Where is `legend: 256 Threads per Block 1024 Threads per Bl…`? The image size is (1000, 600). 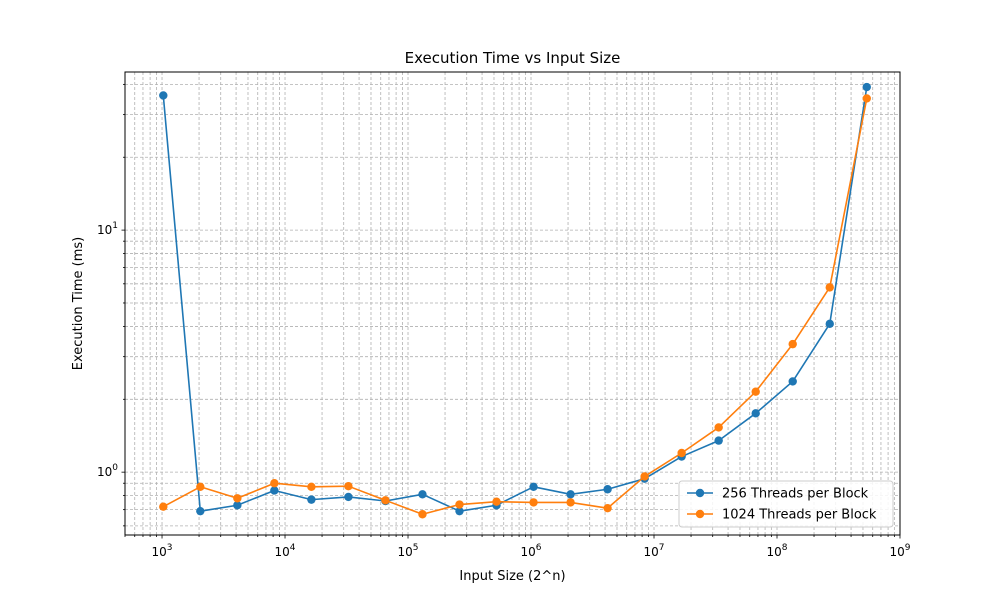 legend: 256 Threads per Block 1024 Threads per Bl… is located at coordinates (786, 504).